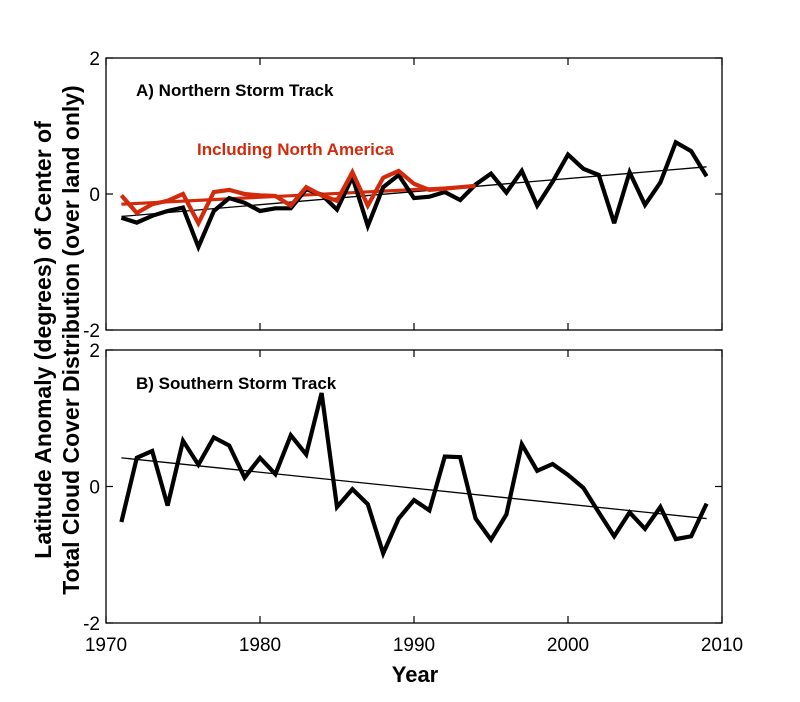 This screenshot has height=702, width=800. Describe the element at coordinates (43, 340) in the screenshot. I see `y-axis-label-line-1: Latitude Anomaly (degrees) of Center of` at that location.